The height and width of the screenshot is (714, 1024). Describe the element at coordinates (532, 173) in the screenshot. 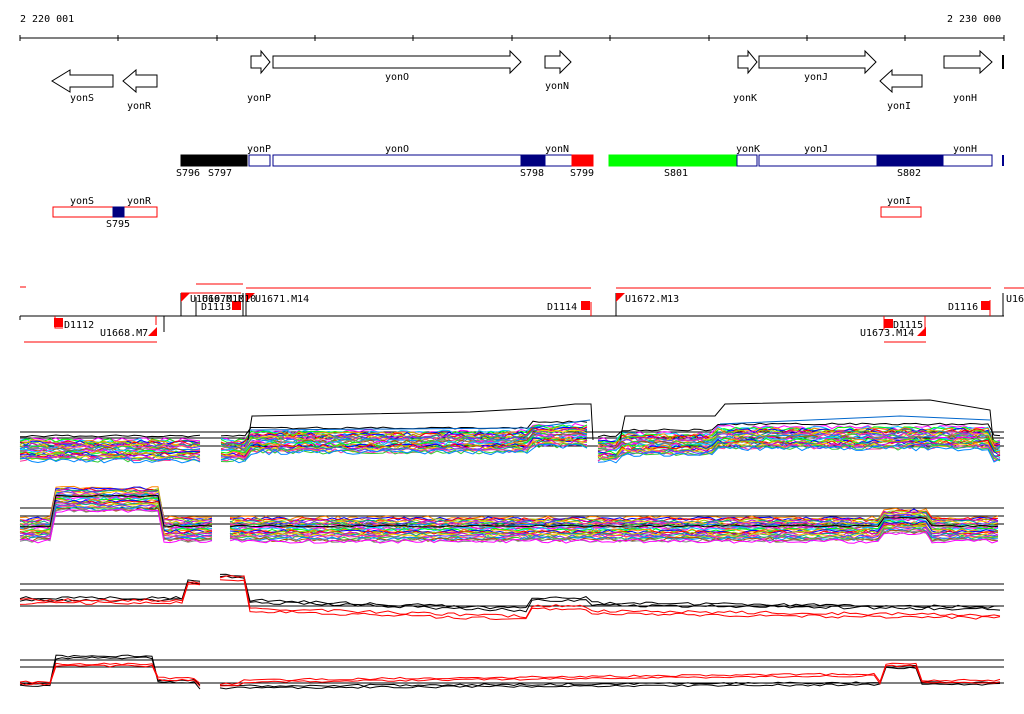

I see `segment-label-S798: S798` at that location.